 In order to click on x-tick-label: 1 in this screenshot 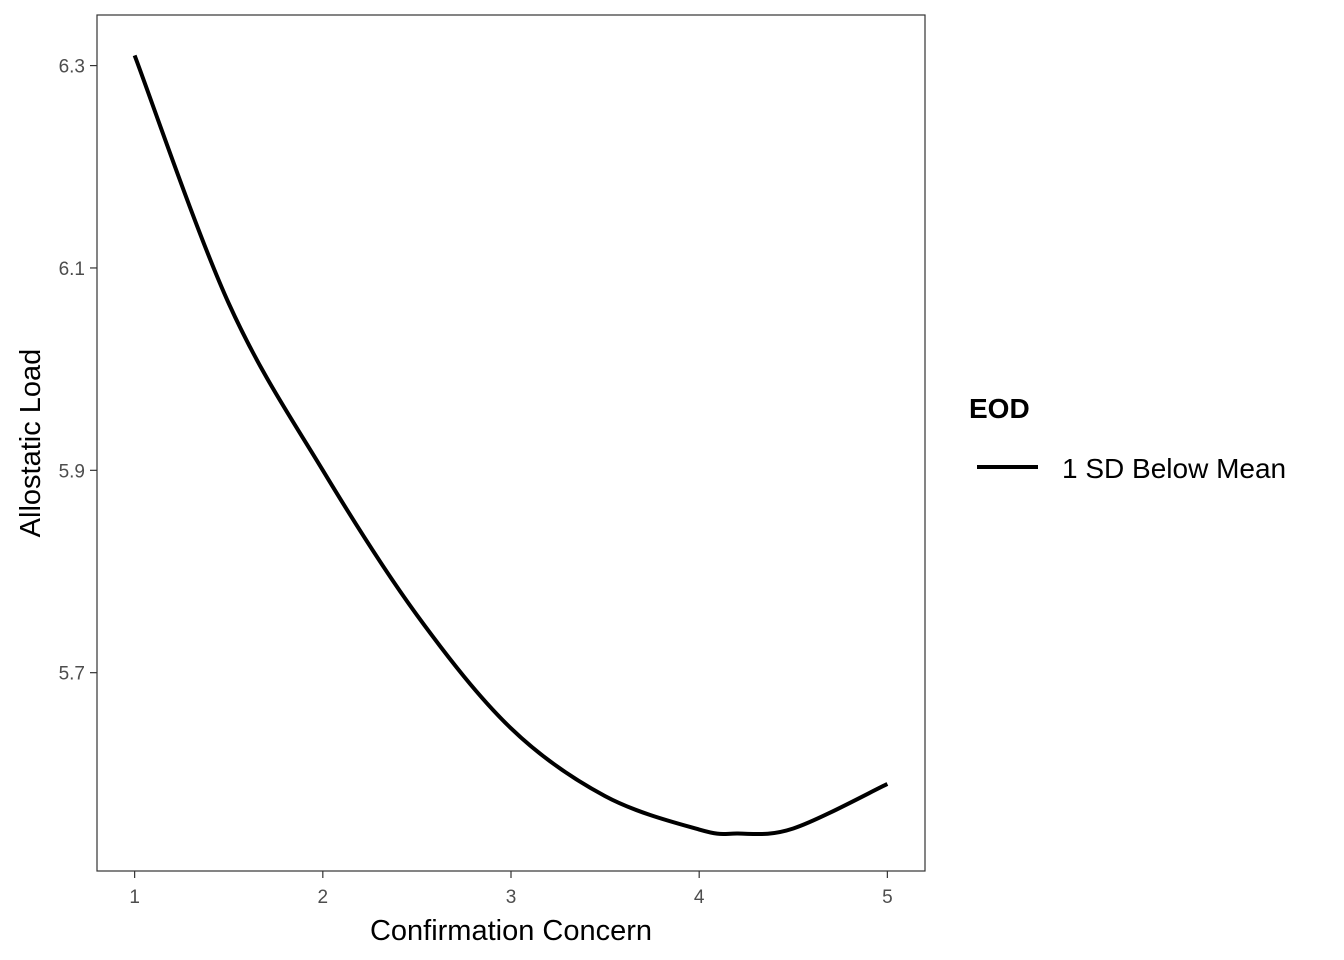, I will do `click(134, 897)`.